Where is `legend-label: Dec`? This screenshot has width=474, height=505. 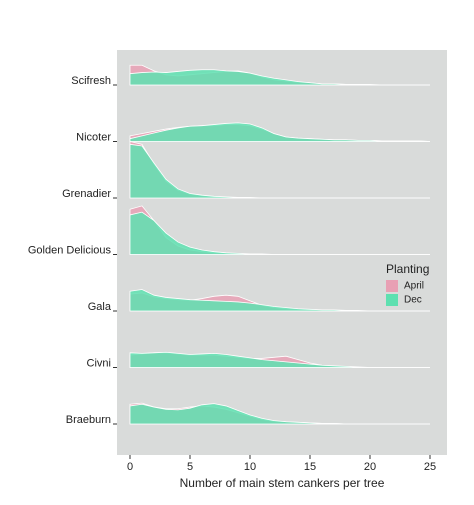 legend-label: Dec is located at coordinates (413, 300).